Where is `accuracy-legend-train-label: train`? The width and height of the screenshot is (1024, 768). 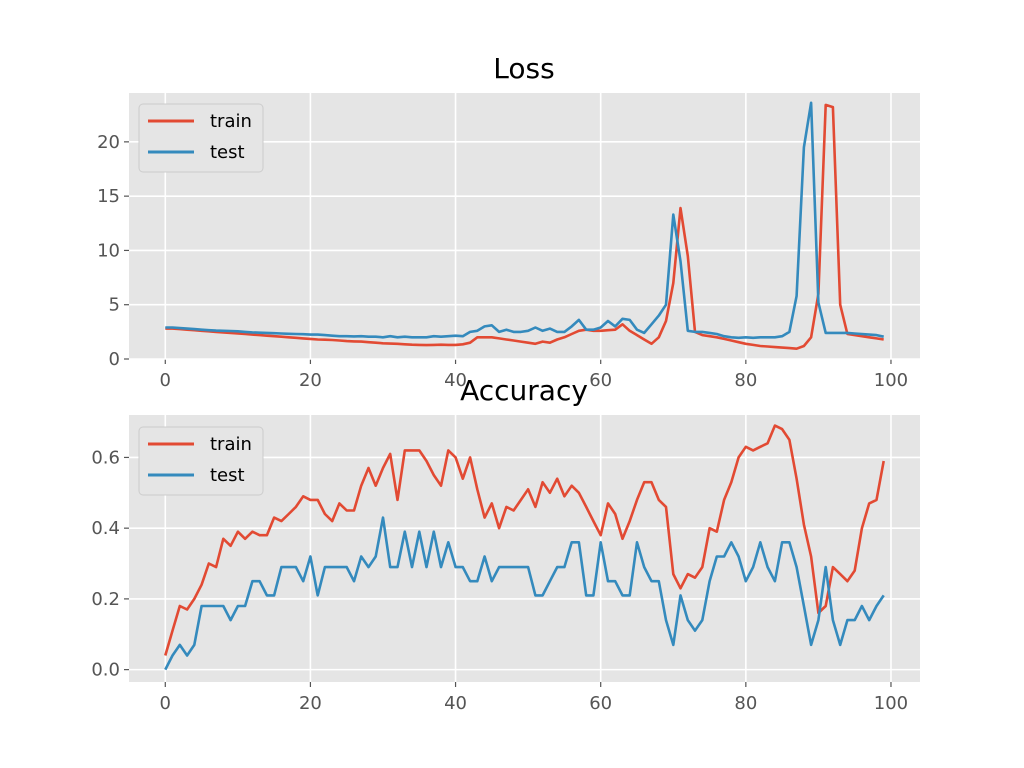
accuracy-legend-train-label: train is located at coordinates (231, 444).